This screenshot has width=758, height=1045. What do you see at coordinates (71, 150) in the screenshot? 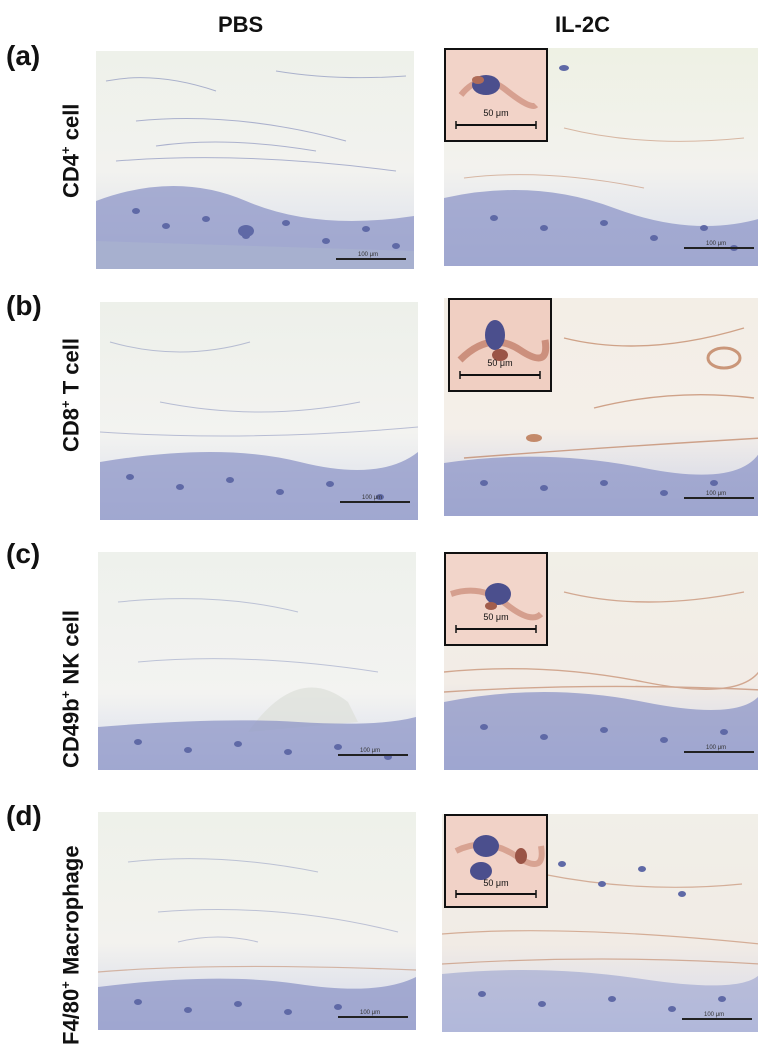
I see `row-label-a: CD4+ cell` at bounding box center [71, 150].